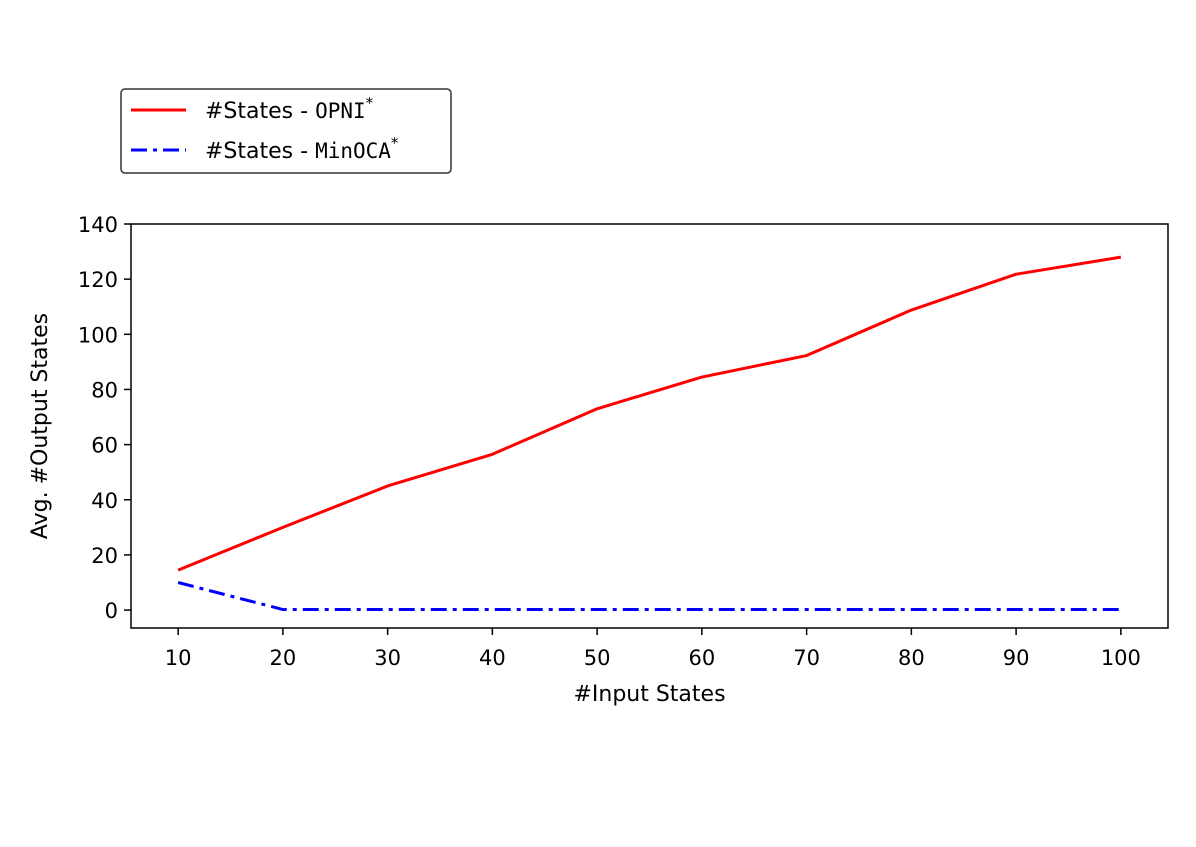 This screenshot has width=1196, height=847. What do you see at coordinates (302, 149) in the screenshot?
I see `legend-entry-minoca: #States - MinOCA*` at bounding box center [302, 149].